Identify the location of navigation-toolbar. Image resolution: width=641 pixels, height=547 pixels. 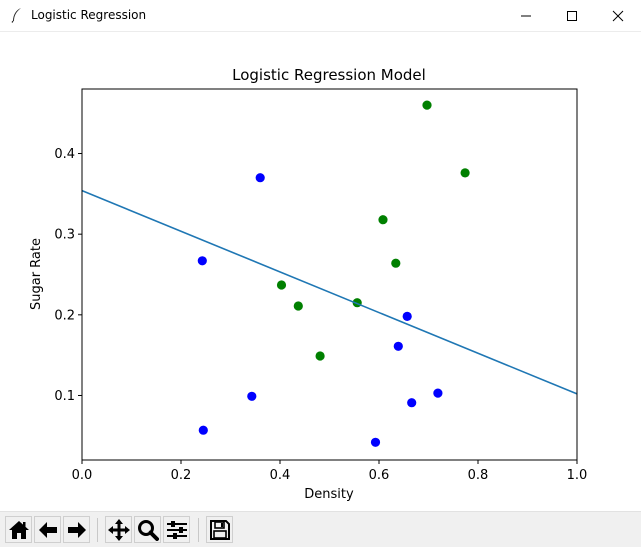
(320, 529).